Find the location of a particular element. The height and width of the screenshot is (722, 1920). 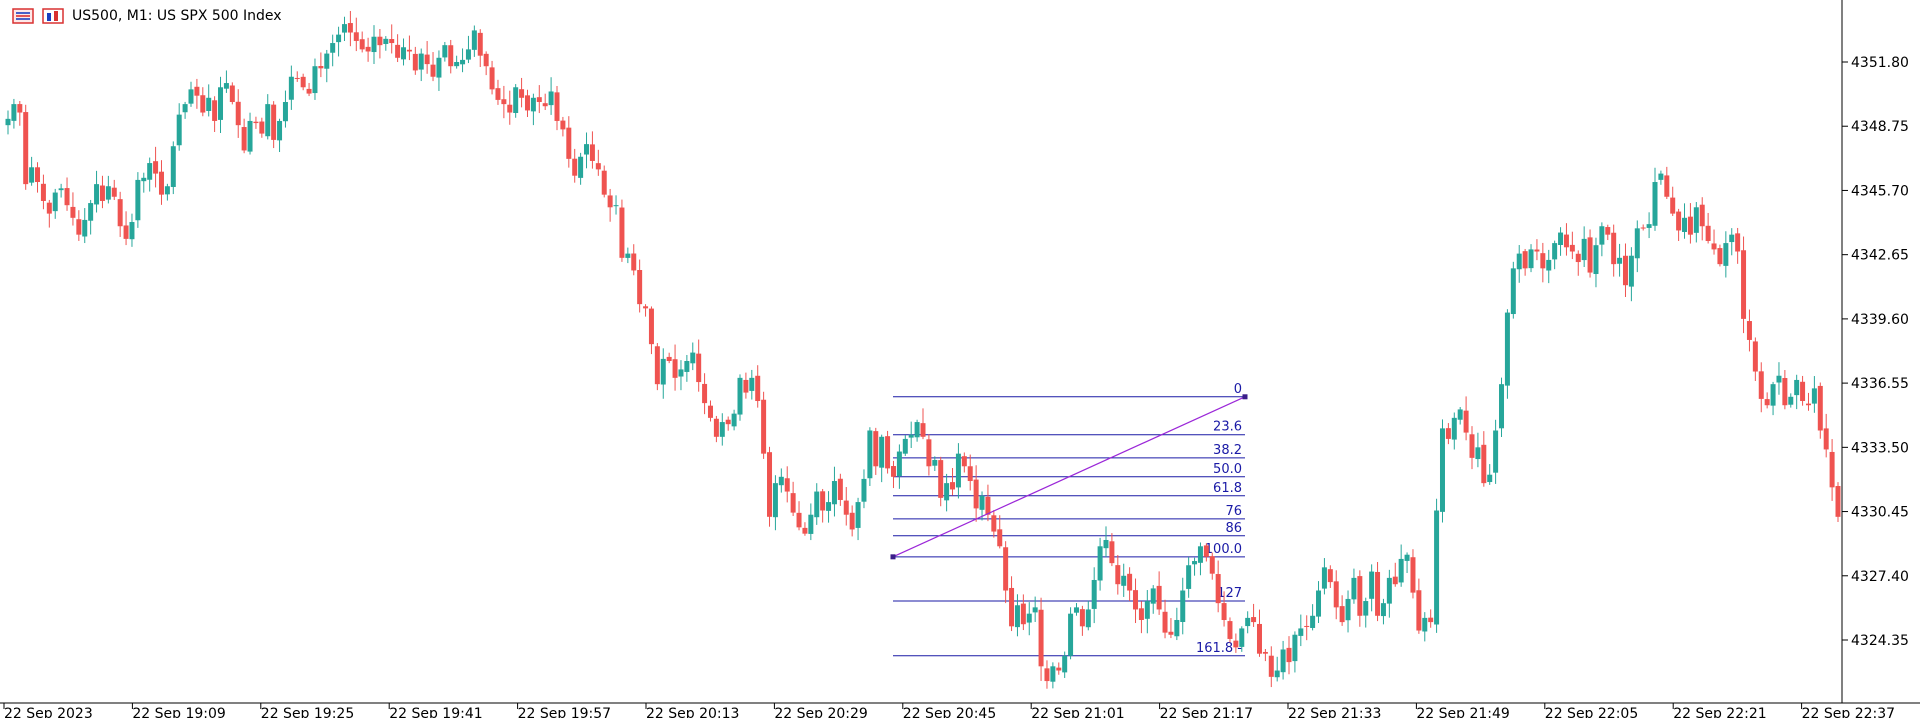

chart-type-icon is located at coordinates (53, 16).